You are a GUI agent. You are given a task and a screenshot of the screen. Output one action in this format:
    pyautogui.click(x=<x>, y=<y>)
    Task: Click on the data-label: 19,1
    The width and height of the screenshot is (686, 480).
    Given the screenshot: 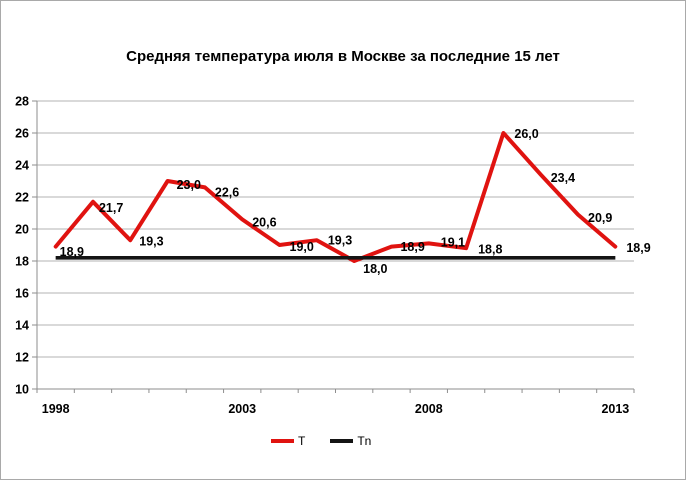 What is the action you would take?
    pyautogui.click(x=453, y=243)
    